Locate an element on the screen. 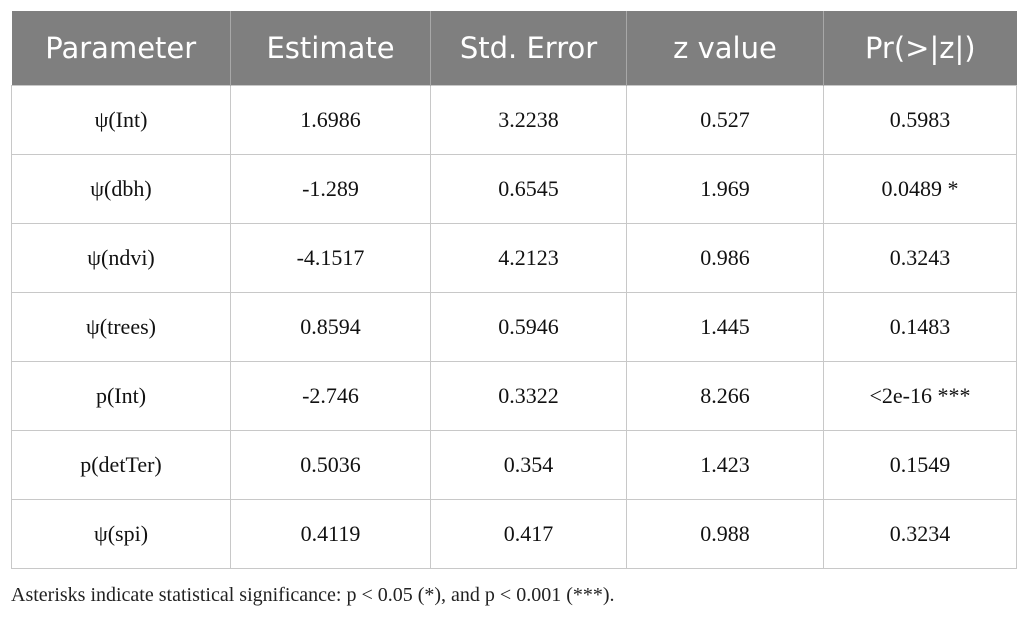 The image size is (1025, 621). table-row: p(Int) -2.746 0.3322 8.266 <2e-16 *** is located at coordinates (514, 396).